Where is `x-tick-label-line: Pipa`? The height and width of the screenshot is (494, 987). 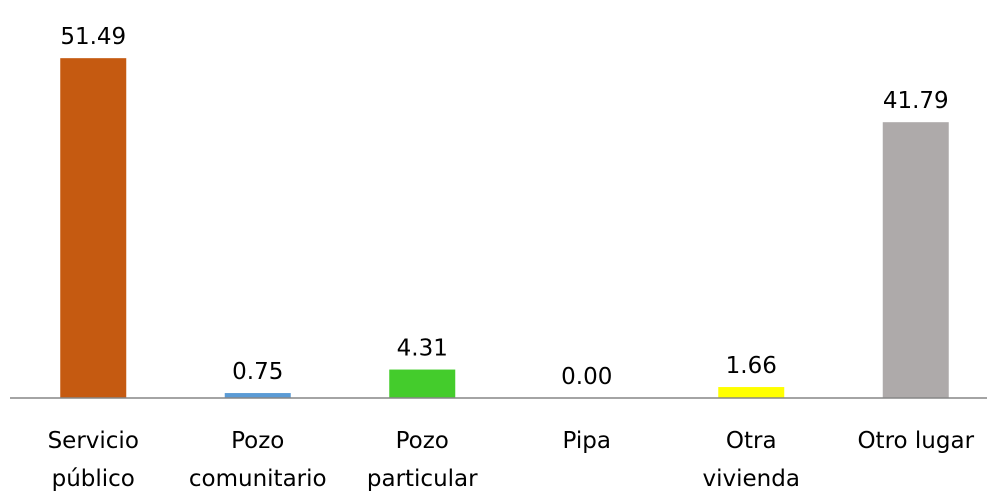
x-tick-label-line: Pipa is located at coordinates (587, 441).